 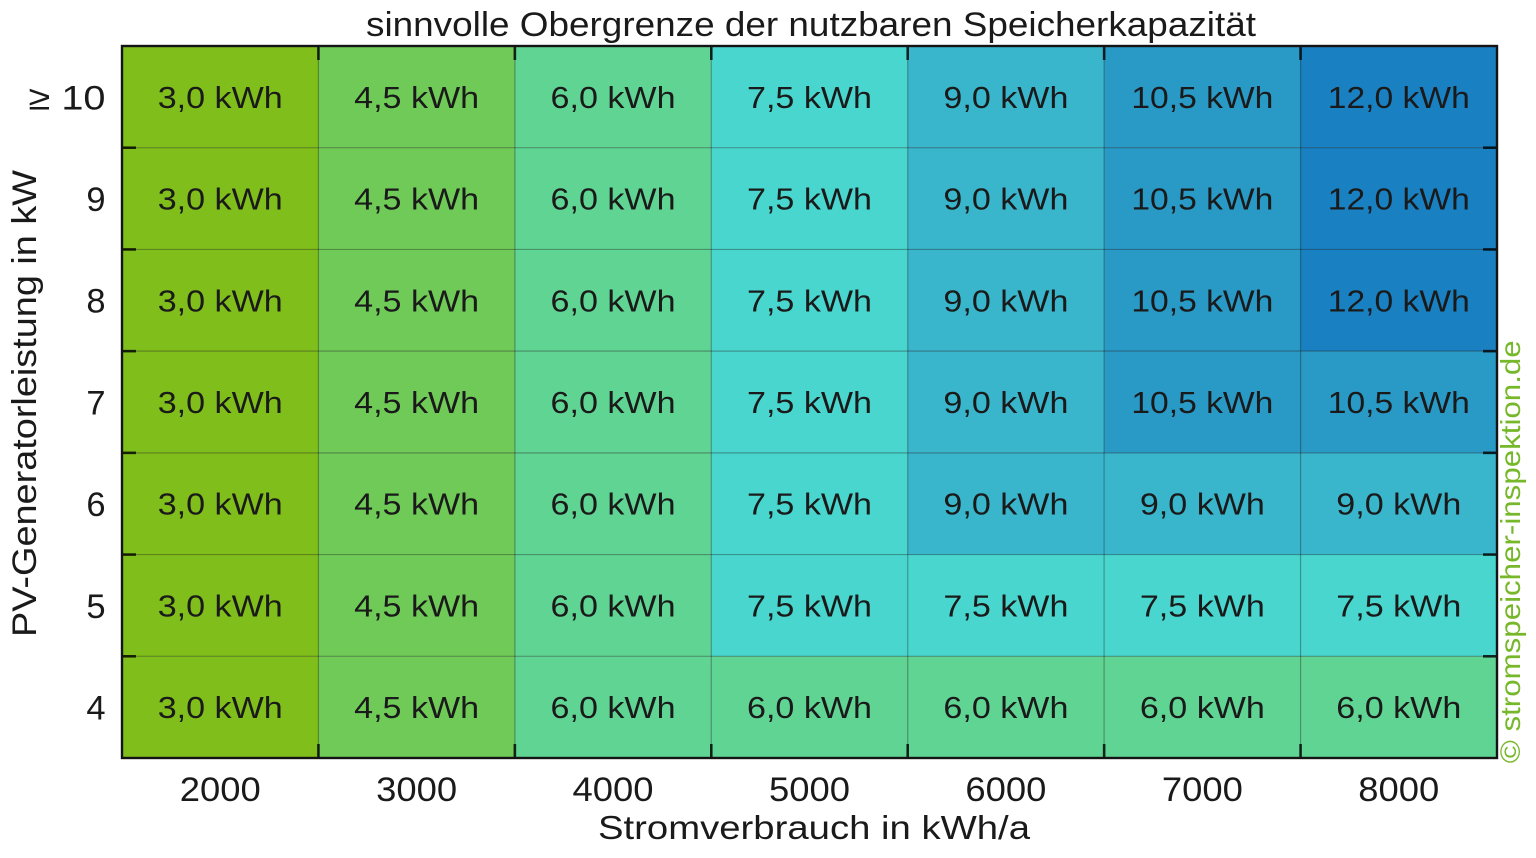 I want to click on svg-text: 8, so click(x=95, y=302).